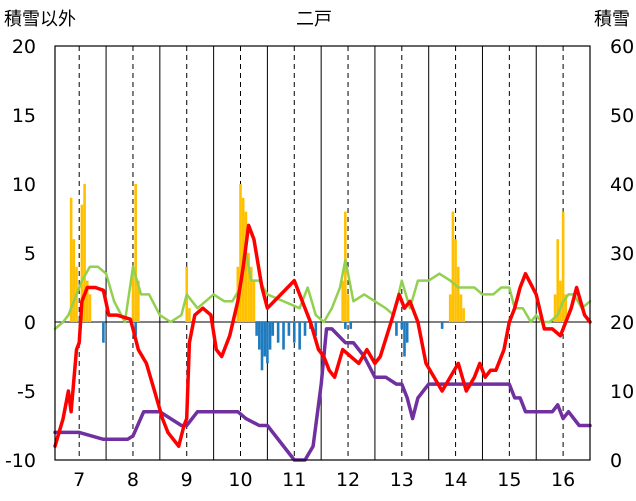  Describe the element at coordinates (616, 461) in the screenshot. I see `right-y-tick-label: 0` at that location.